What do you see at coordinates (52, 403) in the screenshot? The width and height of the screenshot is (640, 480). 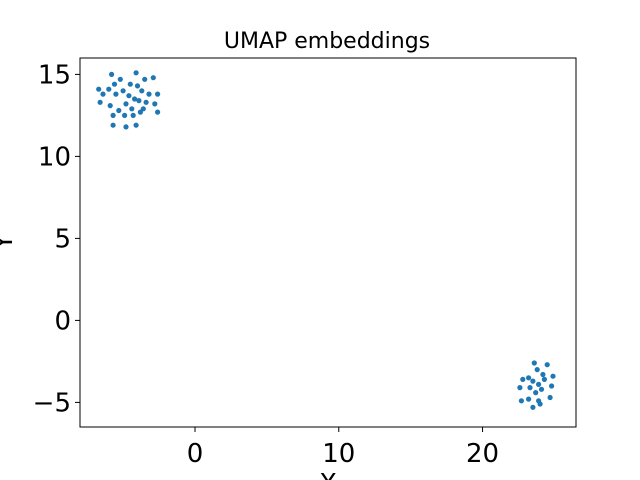 I see `y-tick-label: −5` at bounding box center [52, 403].